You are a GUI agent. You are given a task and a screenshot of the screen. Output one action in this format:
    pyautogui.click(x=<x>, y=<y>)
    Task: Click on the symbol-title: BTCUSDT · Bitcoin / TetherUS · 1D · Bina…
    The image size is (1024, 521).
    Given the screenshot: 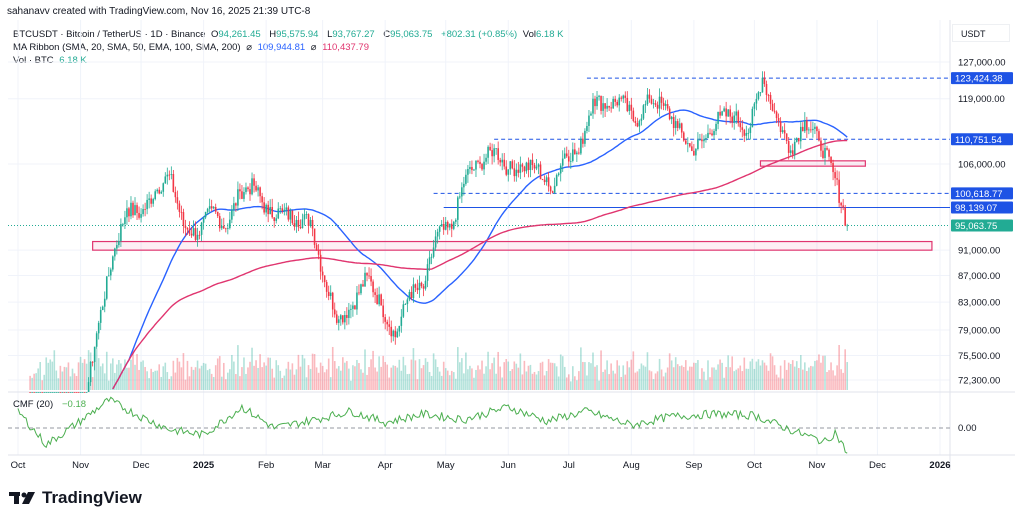 What is the action you would take?
    pyautogui.click(x=109, y=34)
    